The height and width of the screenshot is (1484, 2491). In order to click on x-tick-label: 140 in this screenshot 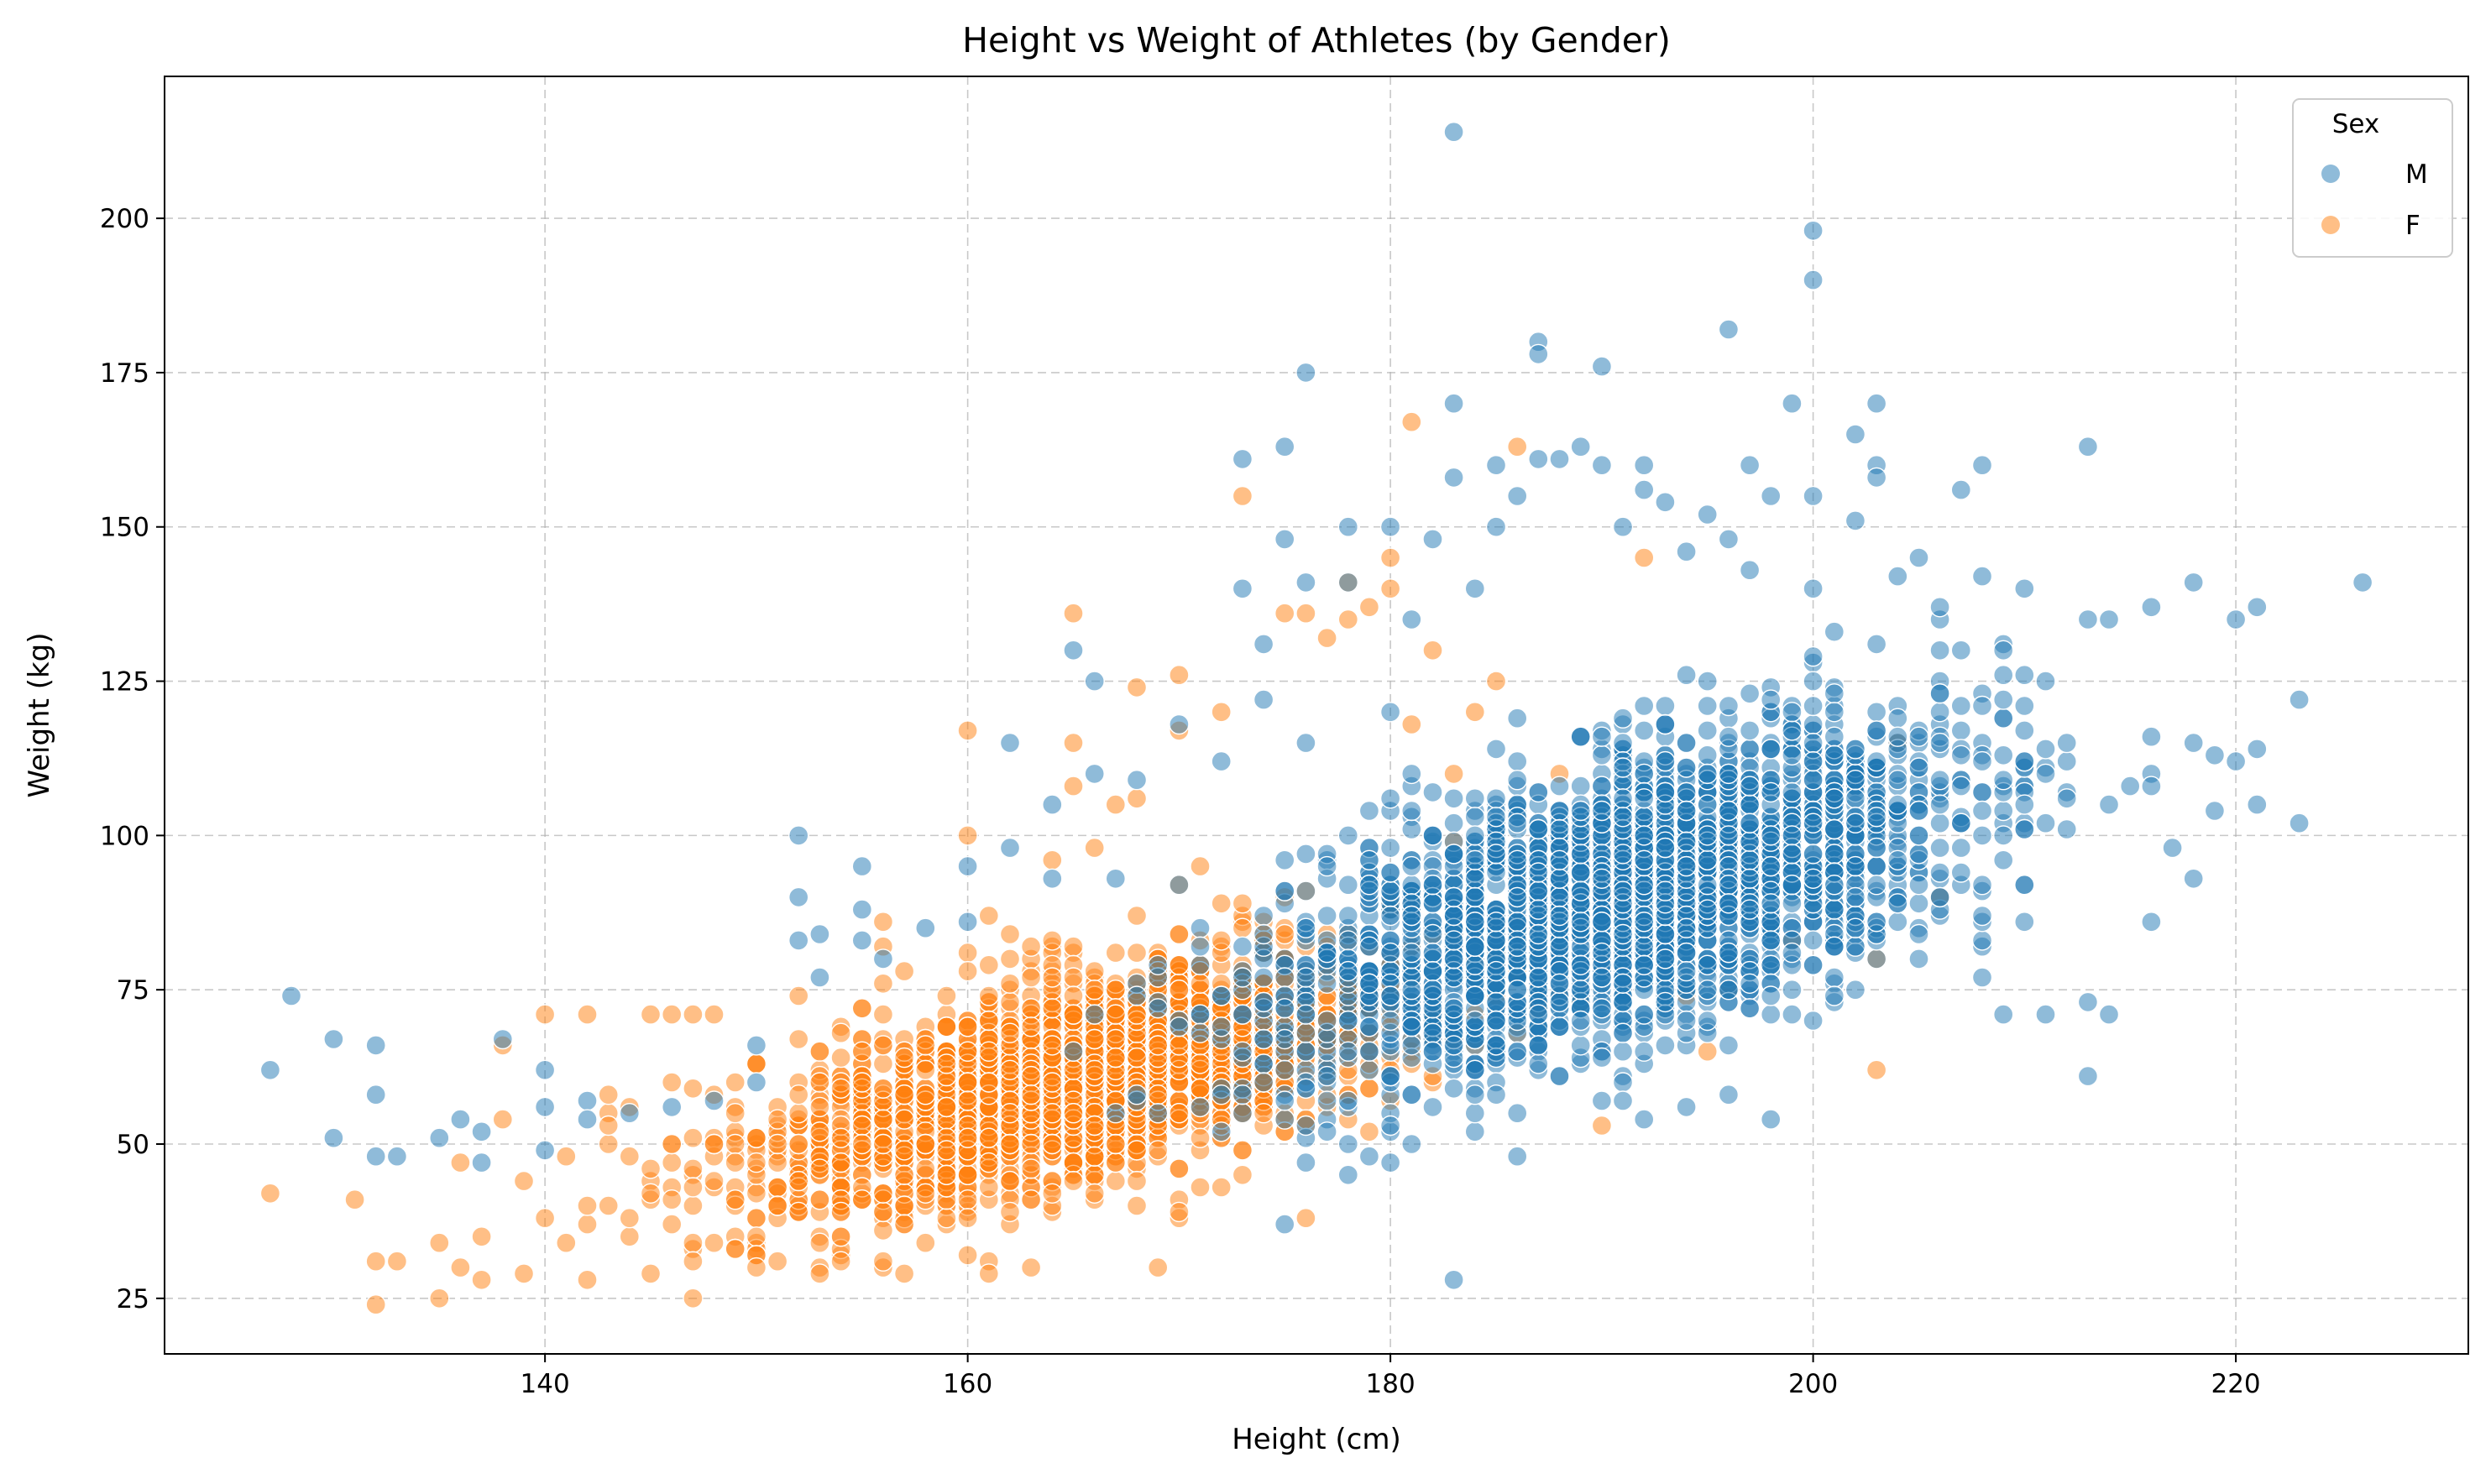, I will do `click(546, 1384)`.